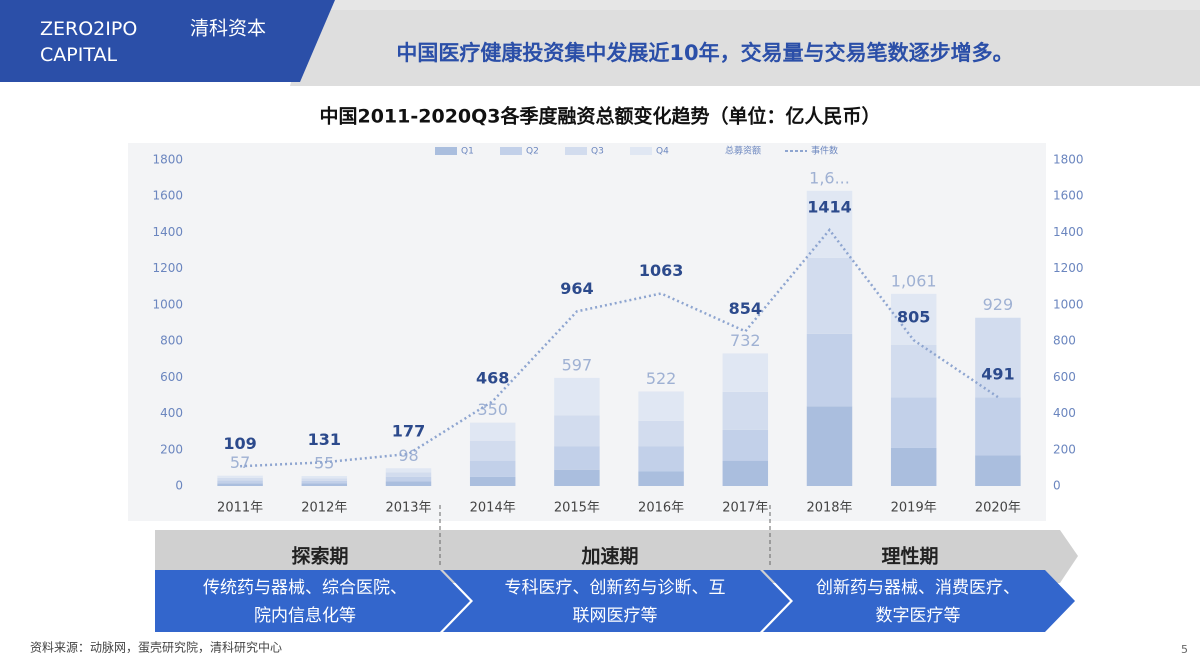 Image resolution: width=1200 pixels, height=664 pixels. I want to click on line-label: 964, so click(576, 288).